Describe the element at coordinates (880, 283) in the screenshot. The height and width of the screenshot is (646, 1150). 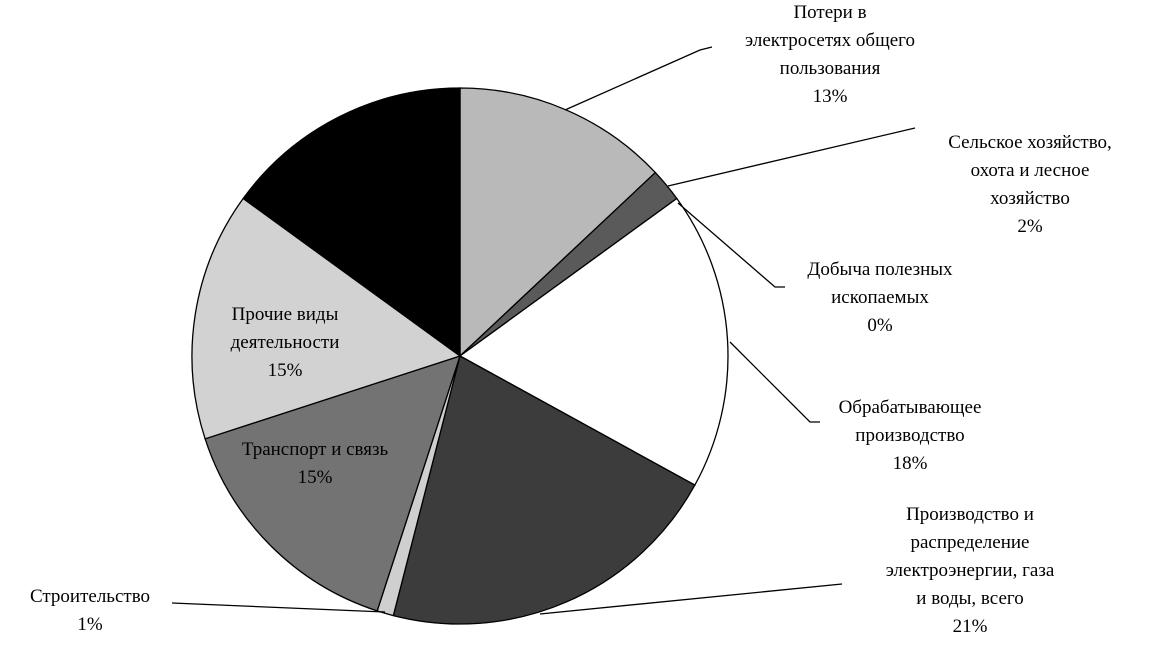
I see `slice-label: Добыча полезных ископаемых` at that location.